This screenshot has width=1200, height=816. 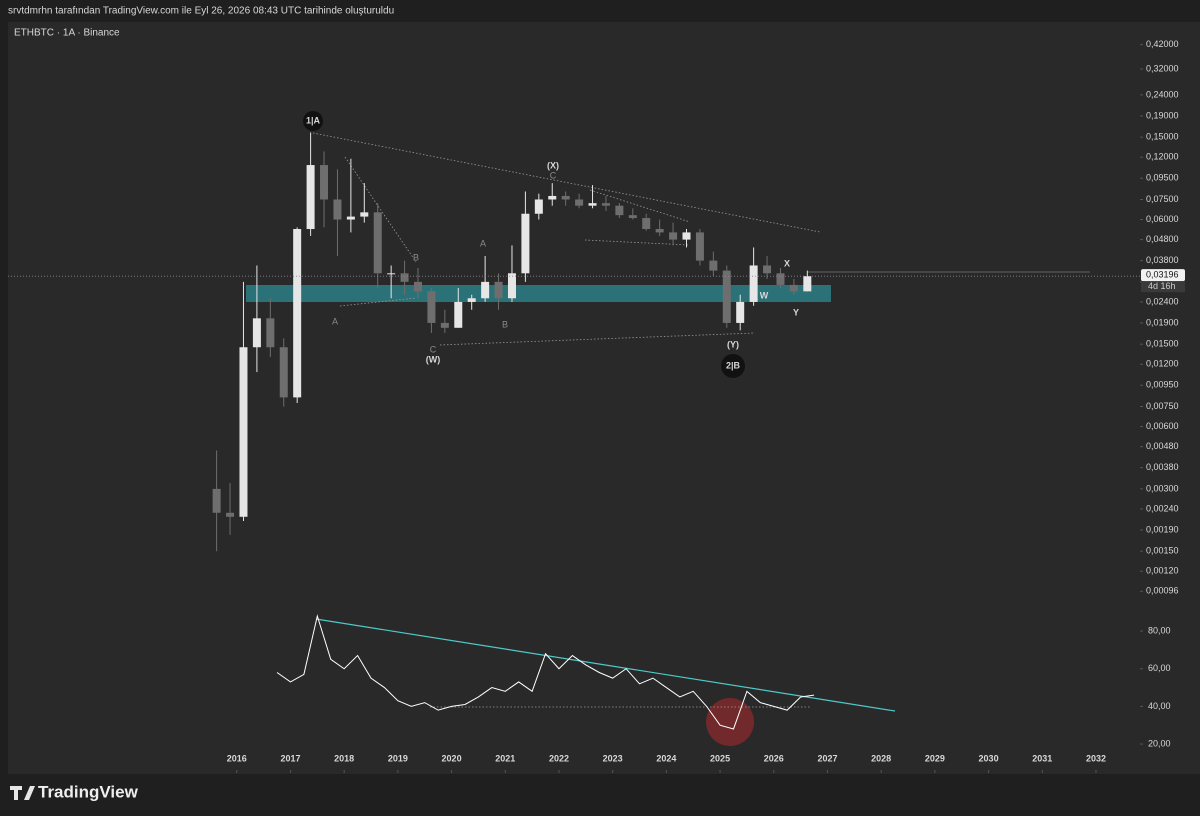 I want to click on rsi-line, so click(x=545, y=672).